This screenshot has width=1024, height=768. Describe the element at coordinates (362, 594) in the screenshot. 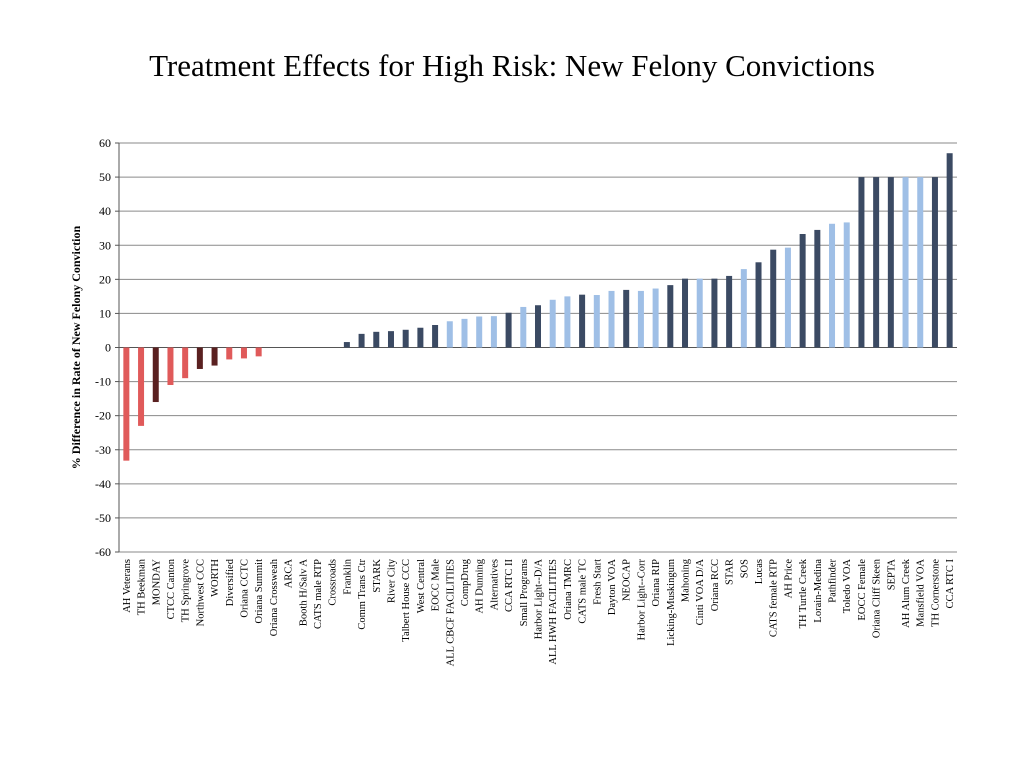

I see `x-category-label: Comm Trans Ctr` at that location.